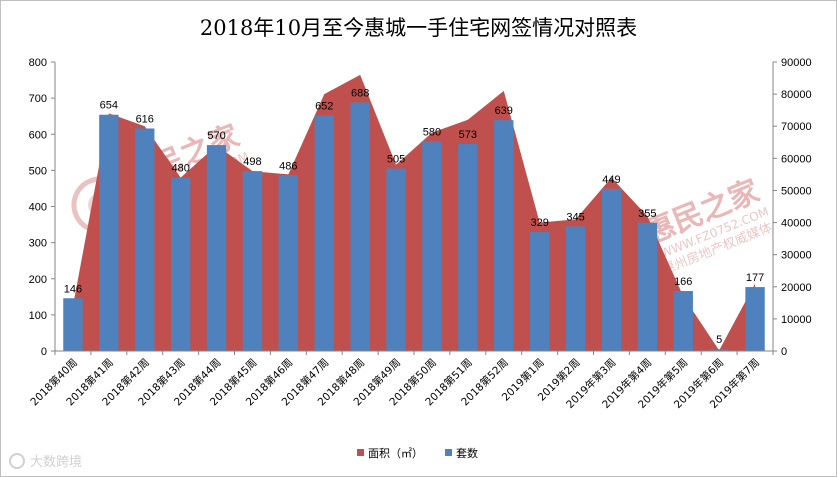 The height and width of the screenshot is (477, 837). I want to click on y-left-tick-label: 100, so click(38, 316).